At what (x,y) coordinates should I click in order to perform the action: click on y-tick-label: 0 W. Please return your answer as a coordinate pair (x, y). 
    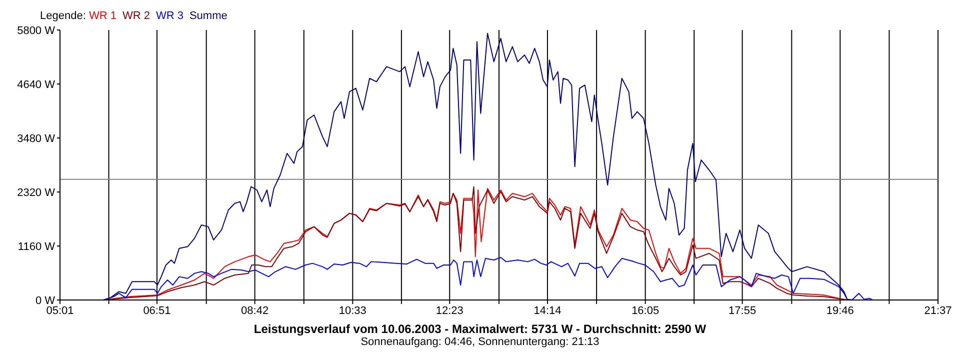
    Looking at the image, I should click on (45, 300).